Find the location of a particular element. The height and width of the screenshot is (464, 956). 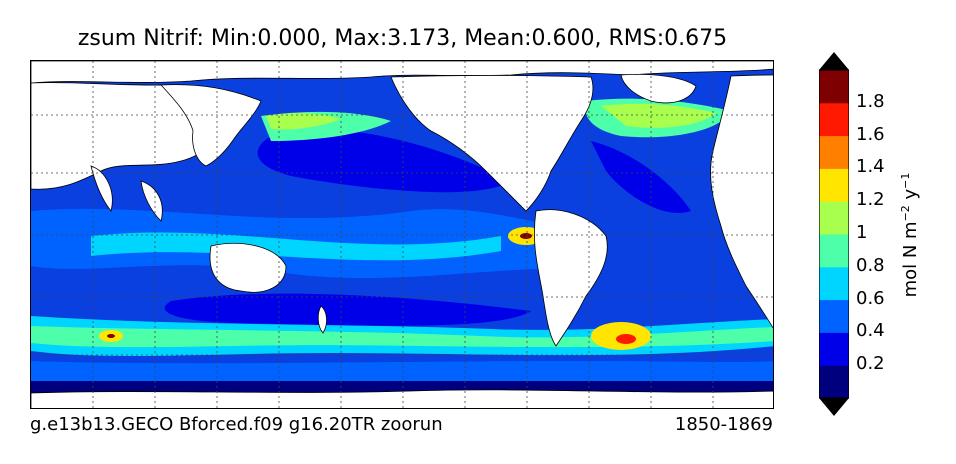

colorbar-extend-min is located at coordinates (834, 407).